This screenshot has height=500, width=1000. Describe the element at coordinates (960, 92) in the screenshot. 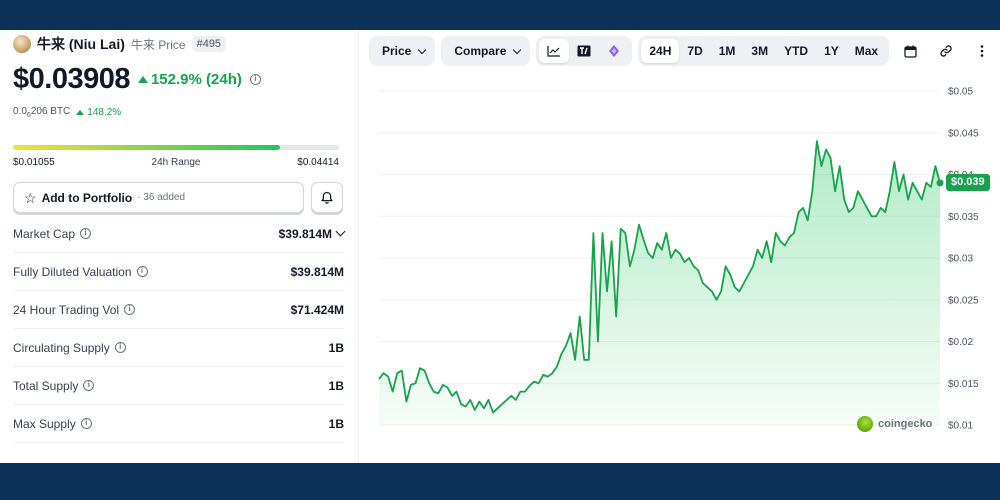

I see `y-tick-label: $0.05` at that location.